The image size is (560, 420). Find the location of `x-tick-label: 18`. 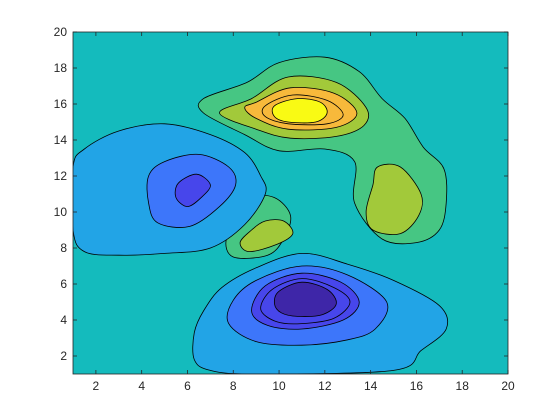

x-tick-label: 18 is located at coordinates (463, 386).